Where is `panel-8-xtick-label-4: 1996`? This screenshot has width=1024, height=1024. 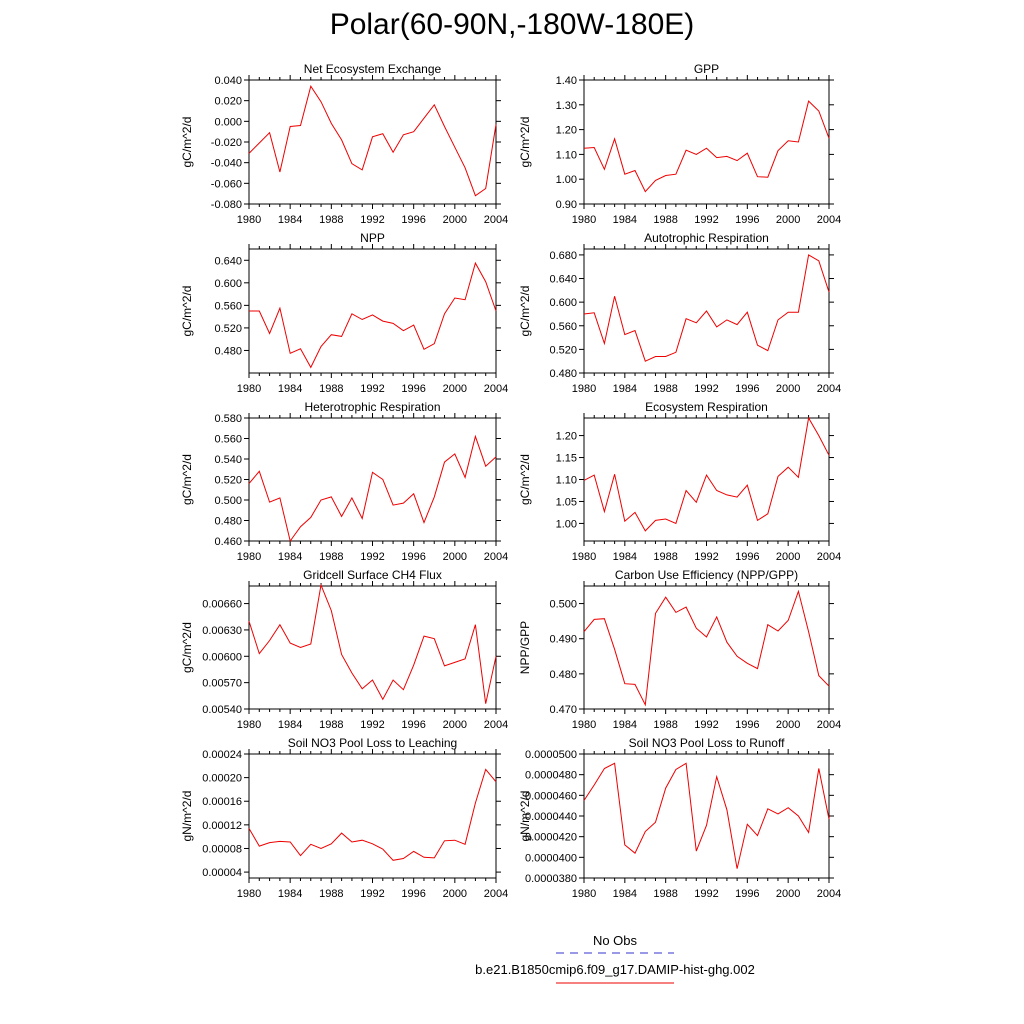 panel-8-xtick-label-4: 1996 is located at coordinates (413, 894).